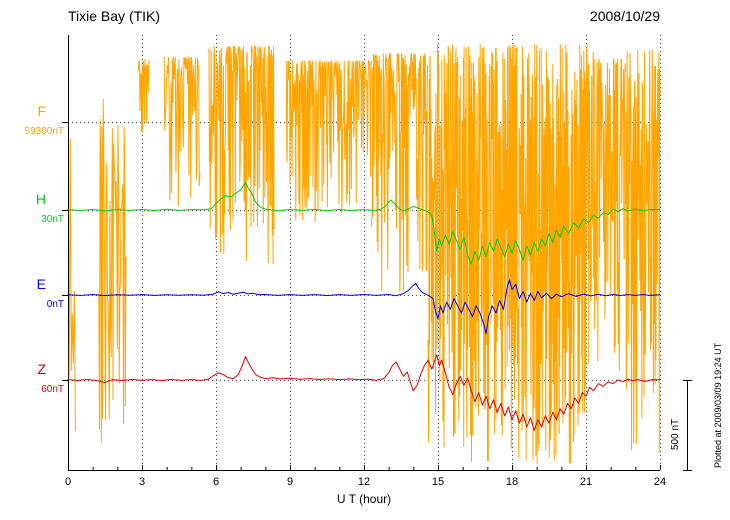 This screenshot has height=520, width=730. I want to click on x-tick-label: 18, so click(512, 482).